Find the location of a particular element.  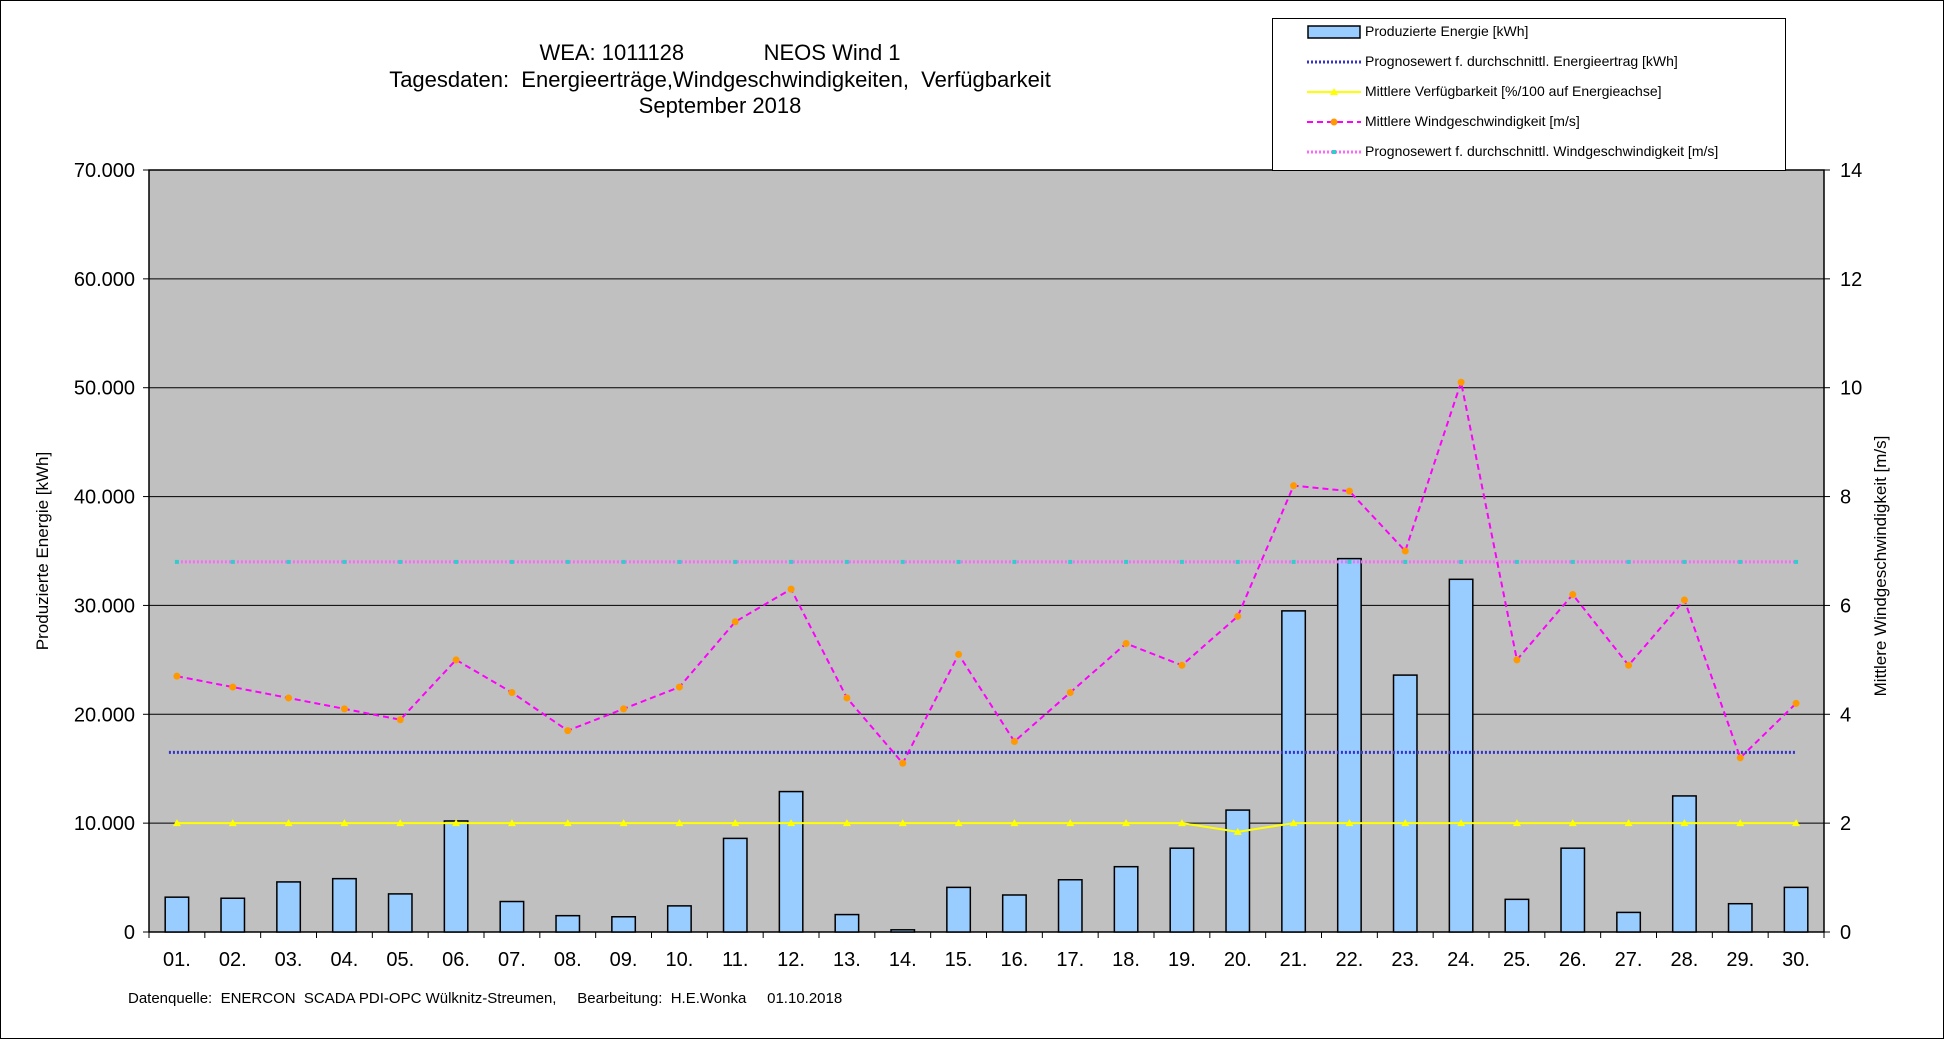

y-tick-label: 50.000 is located at coordinates (104, 389).